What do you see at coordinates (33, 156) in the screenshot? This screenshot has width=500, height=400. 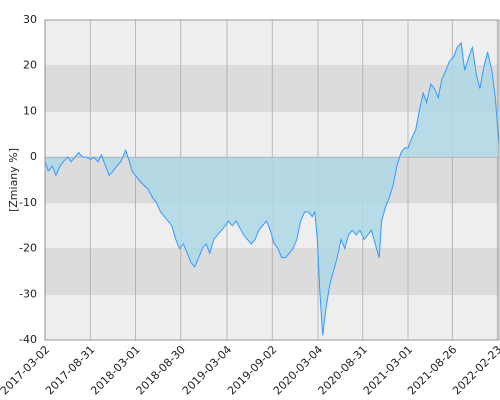 I see `y-tick-label: 0` at bounding box center [33, 156].